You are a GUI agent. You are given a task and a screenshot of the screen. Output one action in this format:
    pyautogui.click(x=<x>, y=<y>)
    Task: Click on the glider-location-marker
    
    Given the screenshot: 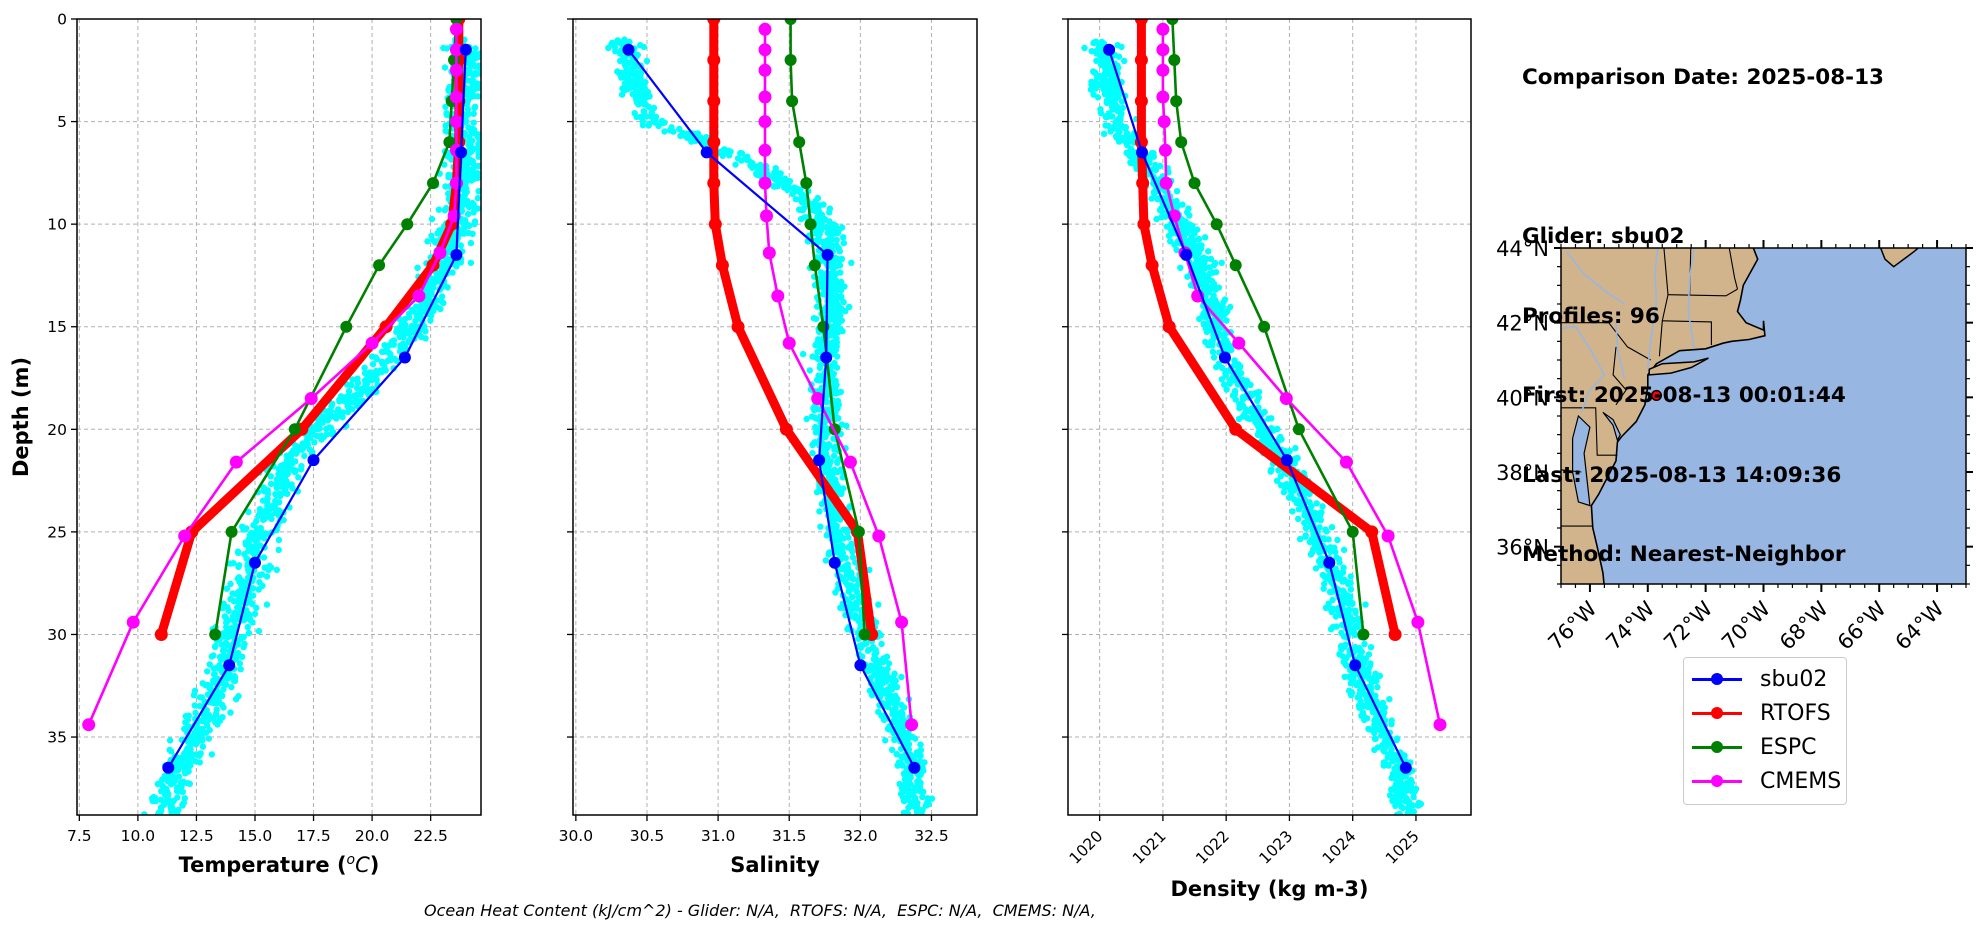 What is the action you would take?
    pyautogui.click(x=1656, y=395)
    